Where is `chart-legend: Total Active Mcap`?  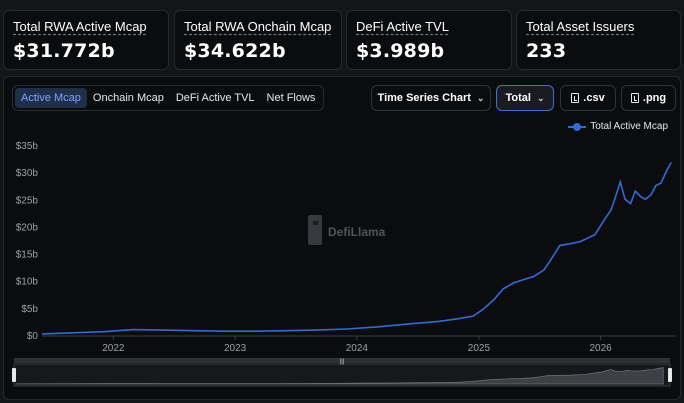
chart-legend: Total Active Mcap is located at coordinates (618, 126).